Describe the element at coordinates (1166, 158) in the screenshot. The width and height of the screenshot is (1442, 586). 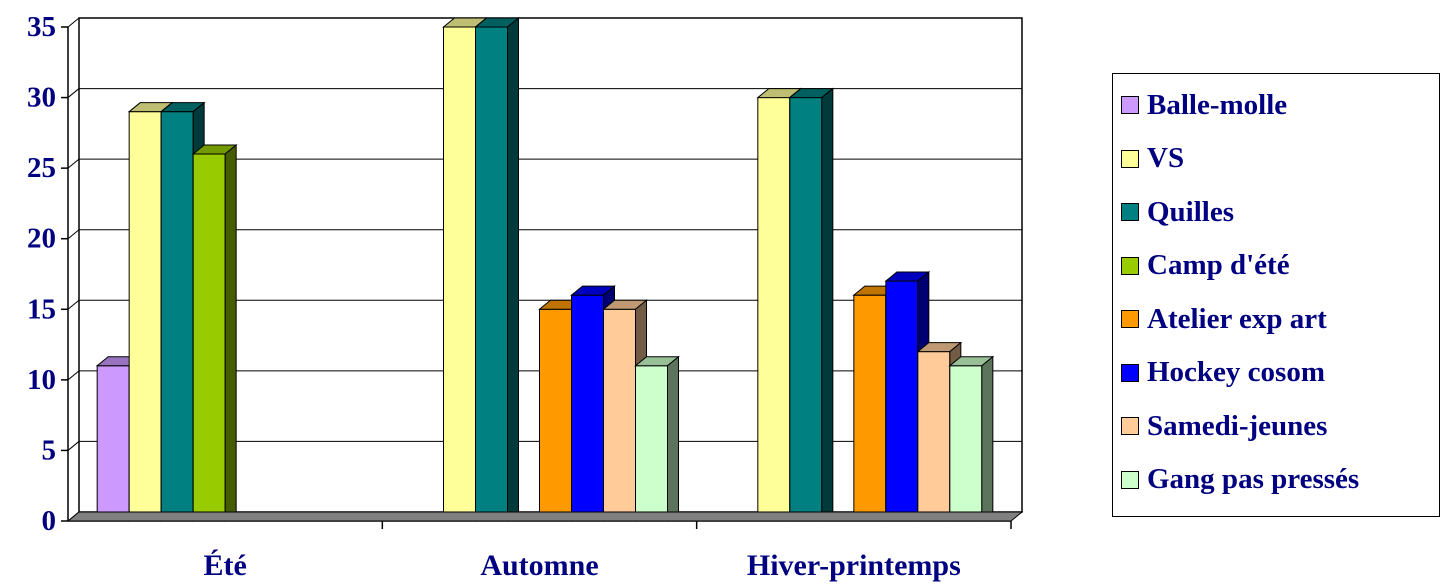
I see `legend-label: VS` at that location.